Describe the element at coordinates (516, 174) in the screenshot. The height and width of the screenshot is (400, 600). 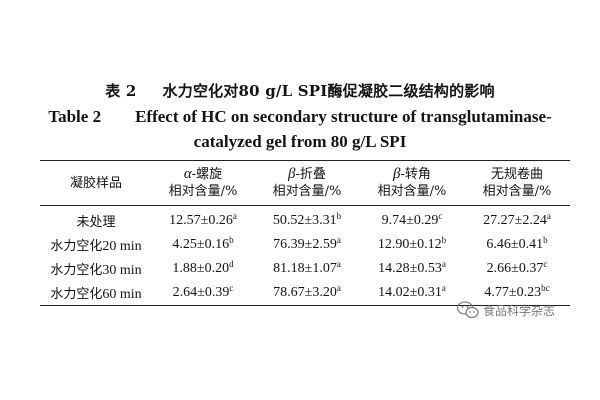
I see `header-name: 无规卷曲` at that location.